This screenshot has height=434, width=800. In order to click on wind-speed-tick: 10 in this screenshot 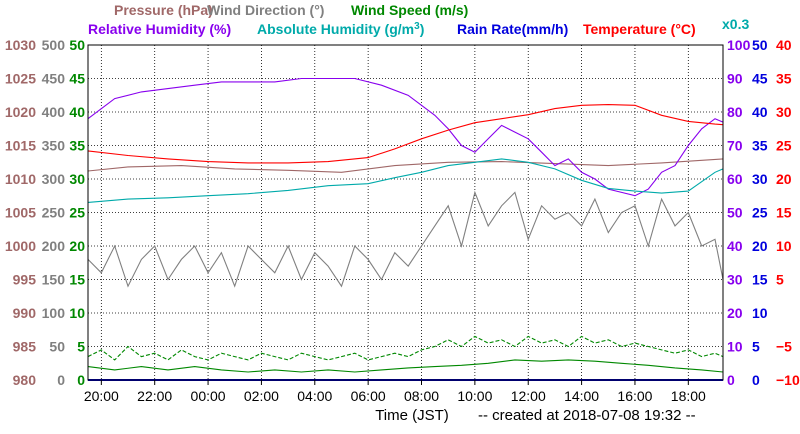, I will do `click(77, 313)`.